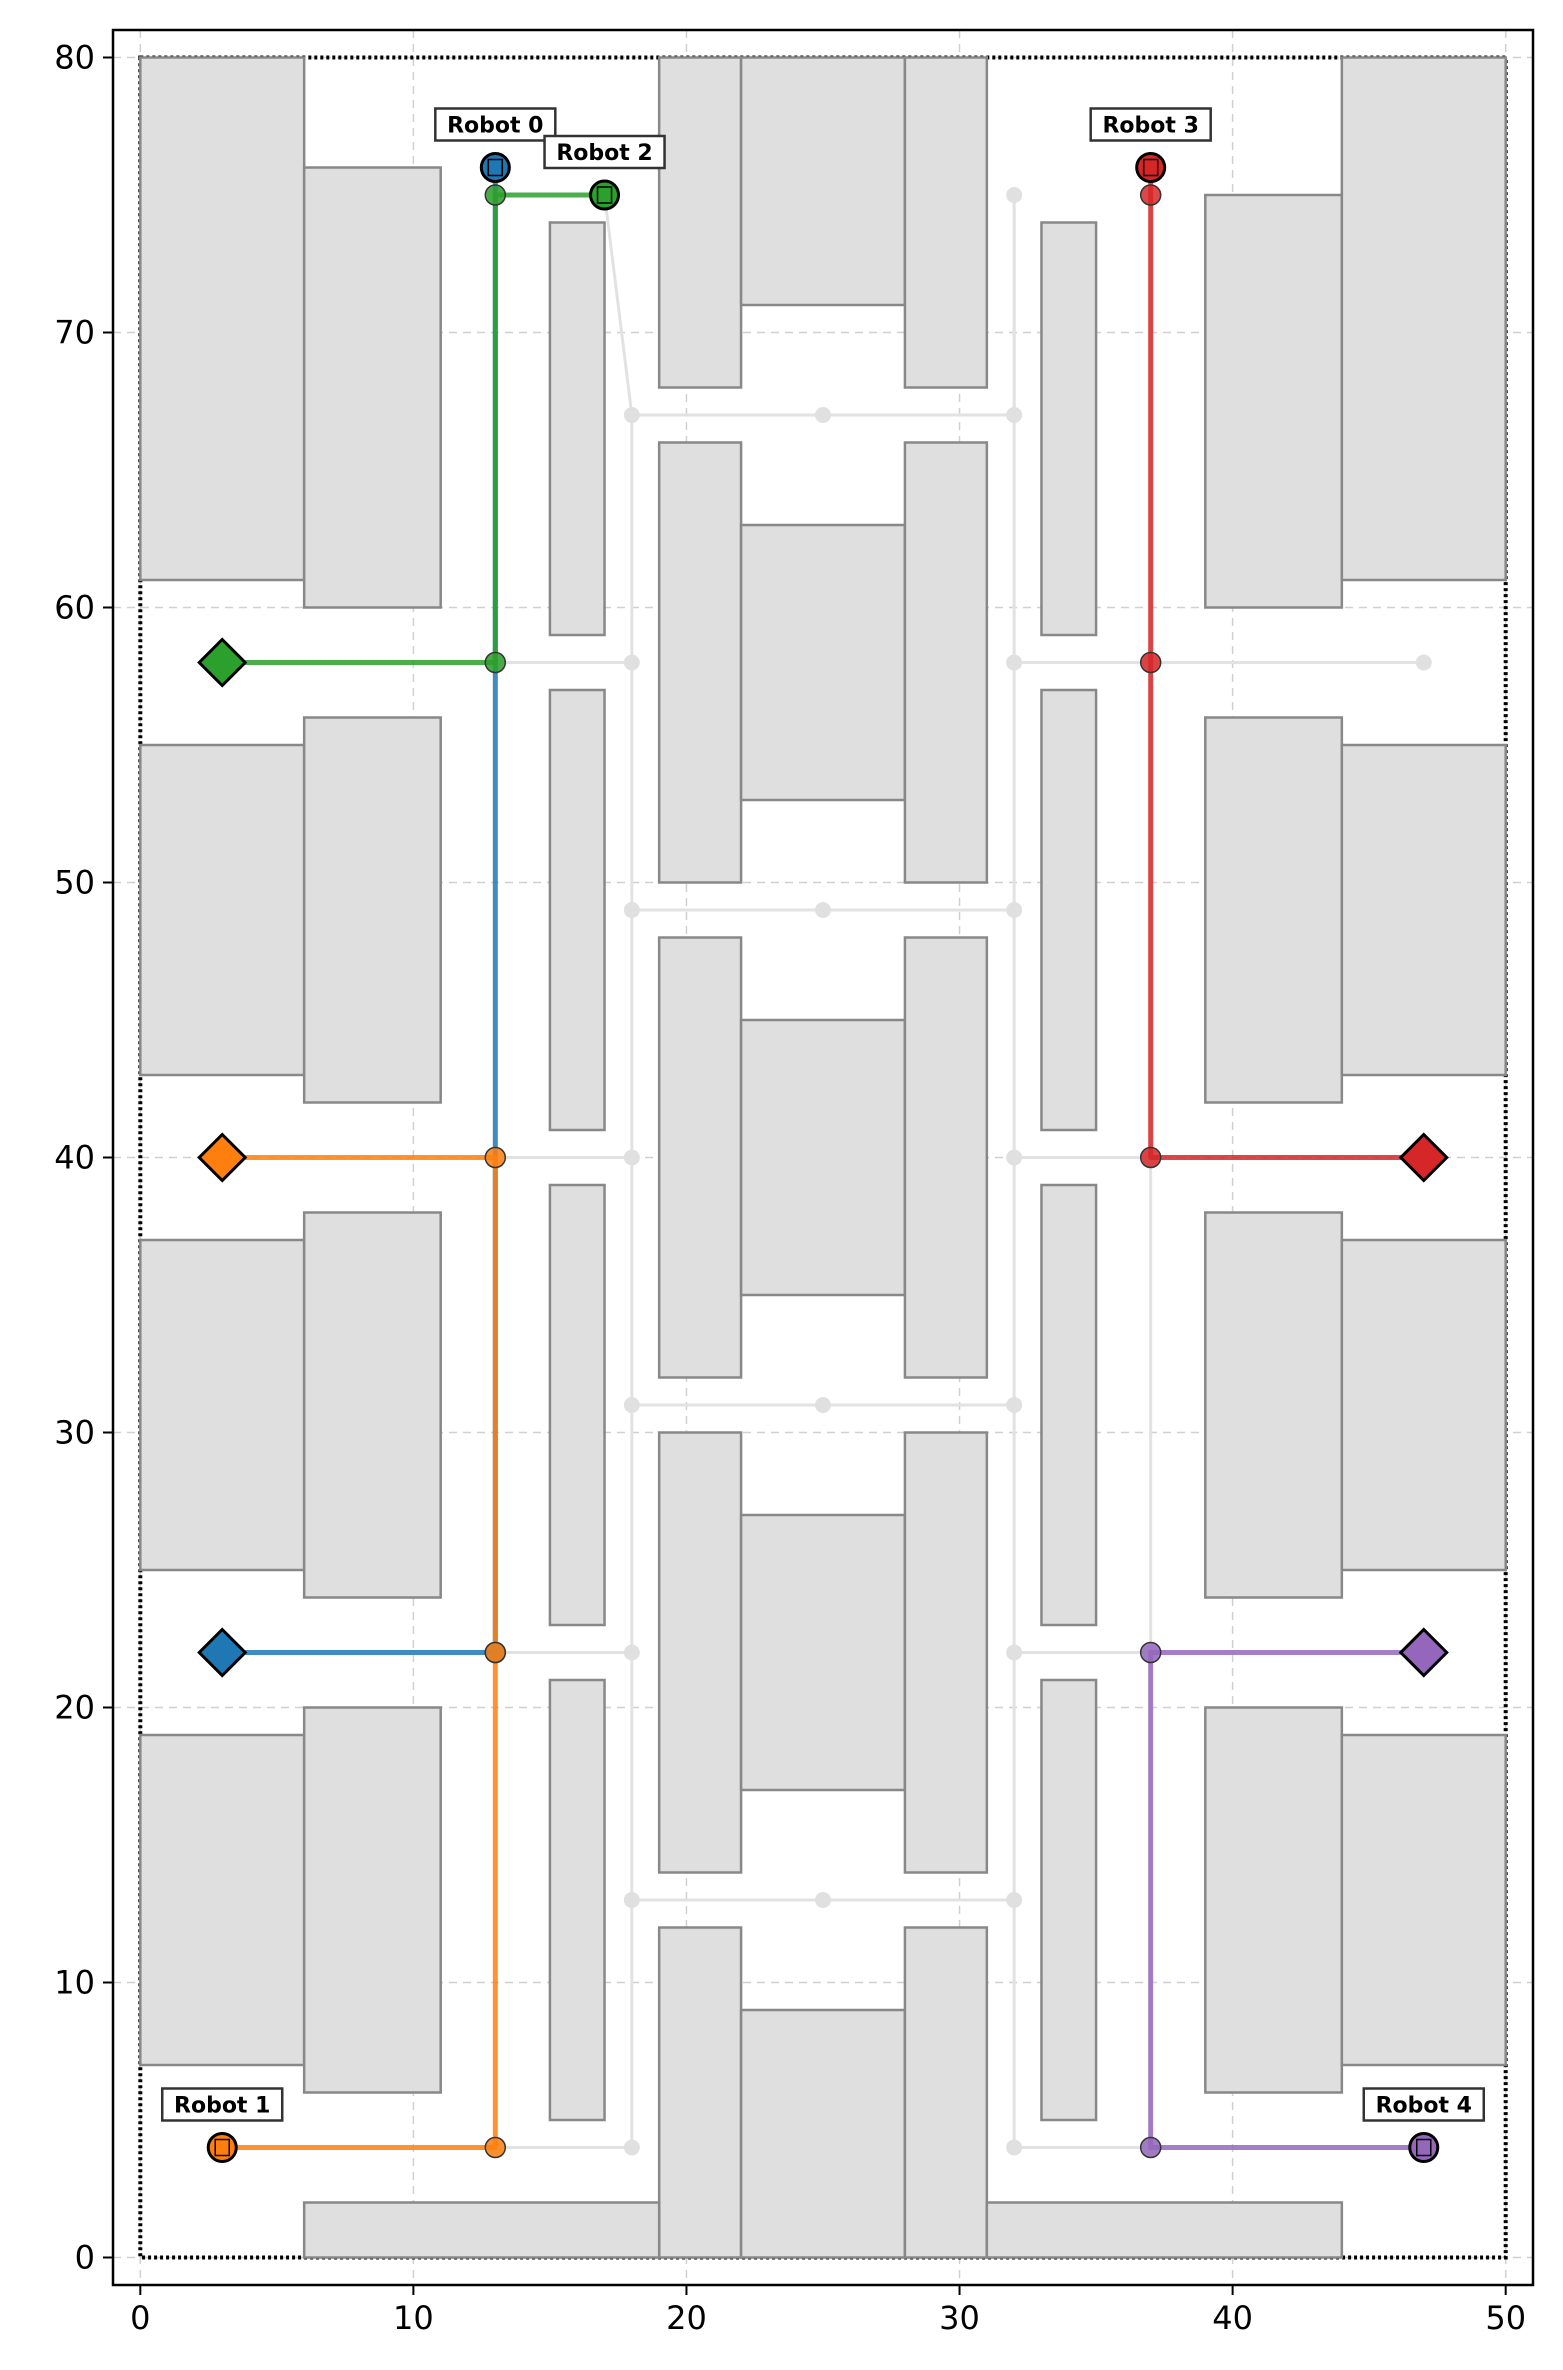 The height and width of the screenshot is (2370, 1563). I want to click on x-tick-label: 40, so click(1232, 2318).